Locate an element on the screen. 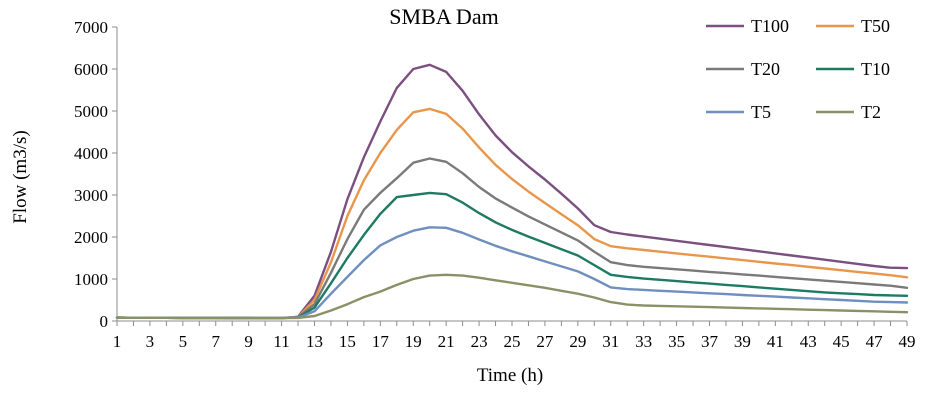  x-tick-label: 31 is located at coordinates (610, 341).